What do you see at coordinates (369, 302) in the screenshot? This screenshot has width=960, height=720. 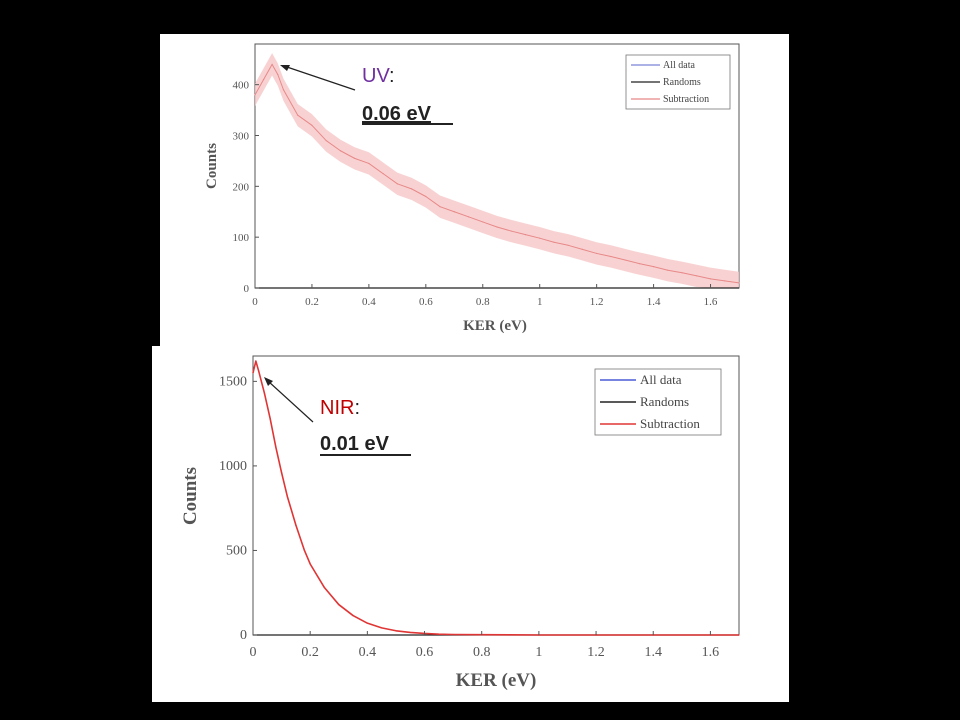 I see `uv-x-tick-label: 0.4` at bounding box center [369, 302].